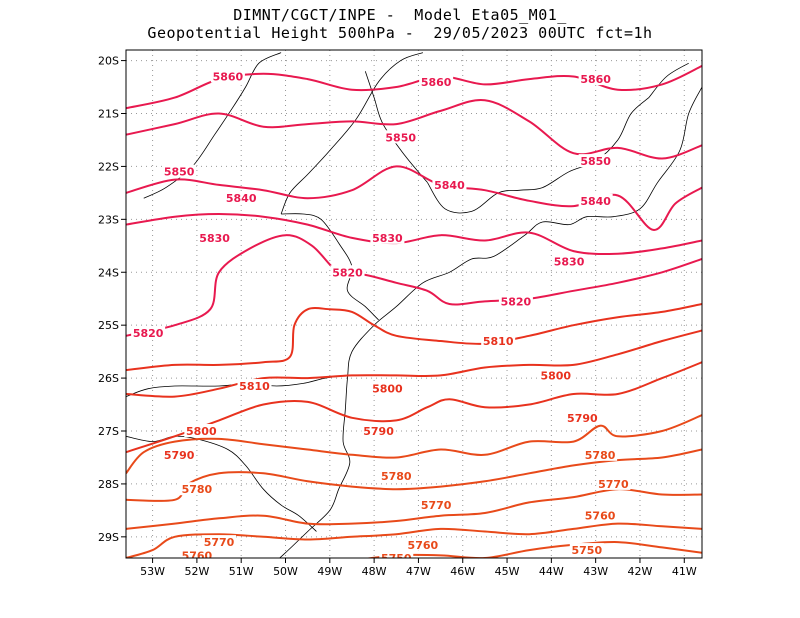 The height and width of the screenshot is (618, 800). What do you see at coordinates (108, 537) in the screenshot?
I see `y-tick-label: 29S` at bounding box center [108, 537].